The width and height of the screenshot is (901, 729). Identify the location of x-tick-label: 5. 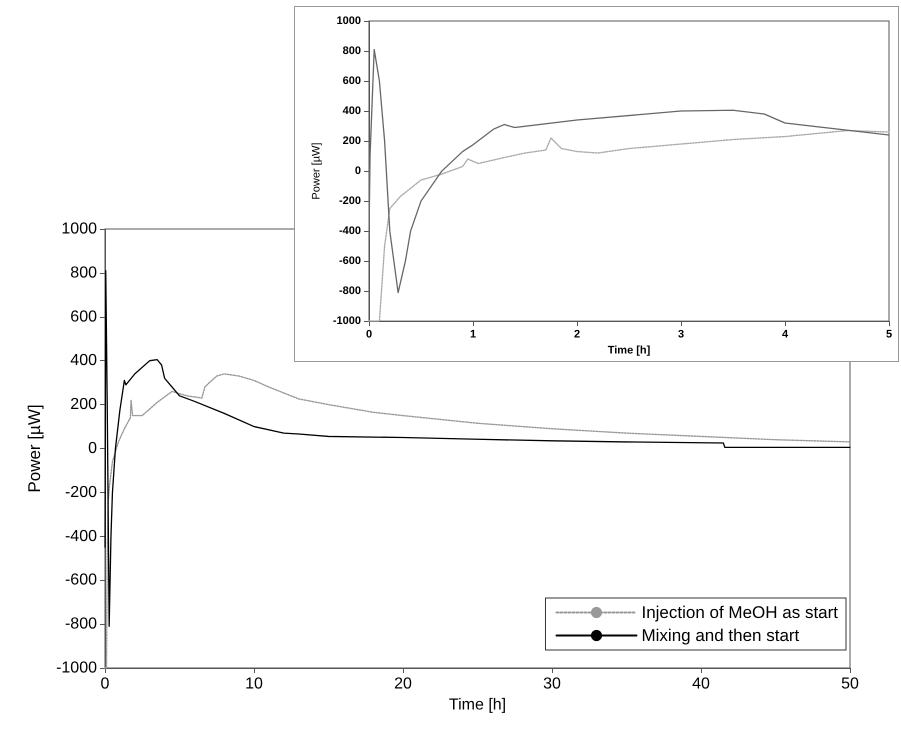
(889, 334).